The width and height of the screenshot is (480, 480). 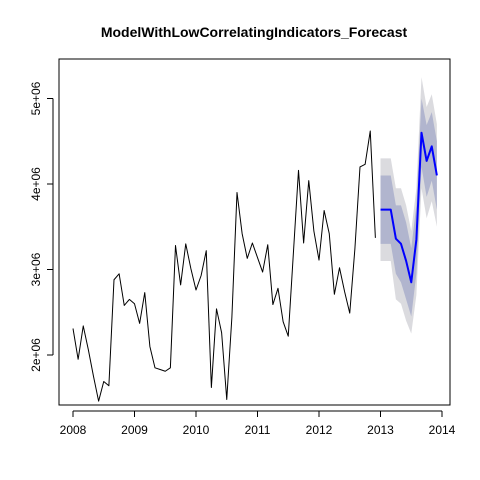 I want to click on x-tick-label: 2014, so click(x=442, y=430).